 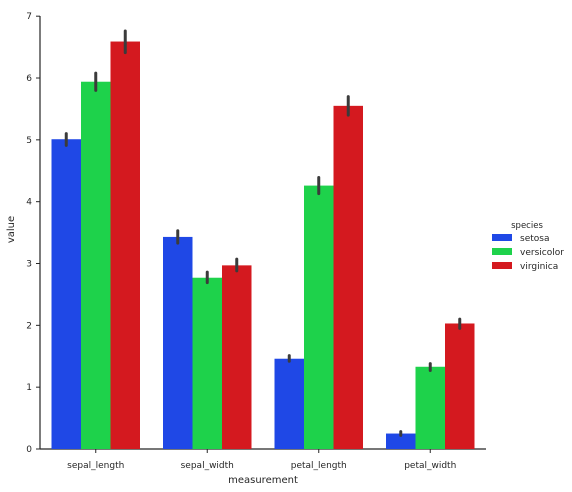 What do you see at coordinates (502, 237) in the screenshot?
I see `legend-swatch-setosa` at bounding box center [502, 237].